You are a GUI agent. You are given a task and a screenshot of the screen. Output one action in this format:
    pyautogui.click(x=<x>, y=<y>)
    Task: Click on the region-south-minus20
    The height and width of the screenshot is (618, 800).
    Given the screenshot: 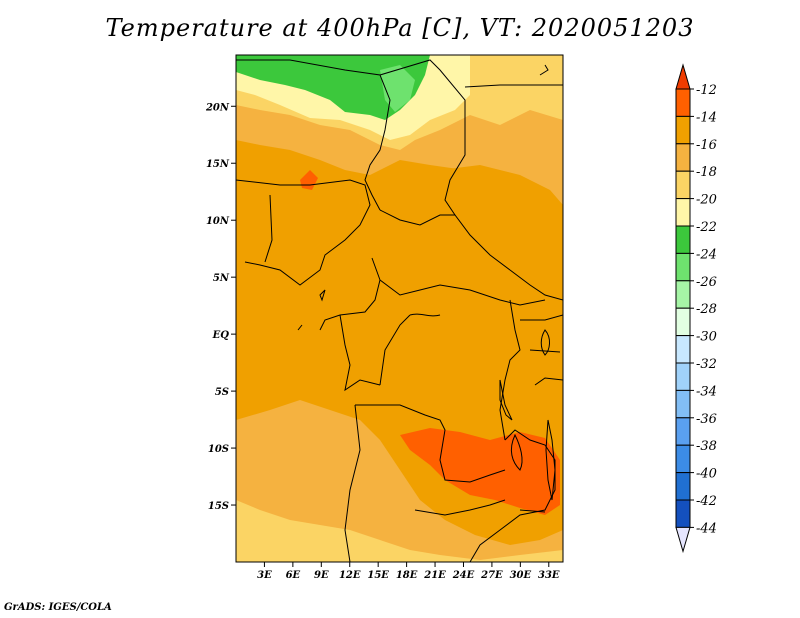 What is the action you would take?
    pyautogui.click(x=399, y=531)
    